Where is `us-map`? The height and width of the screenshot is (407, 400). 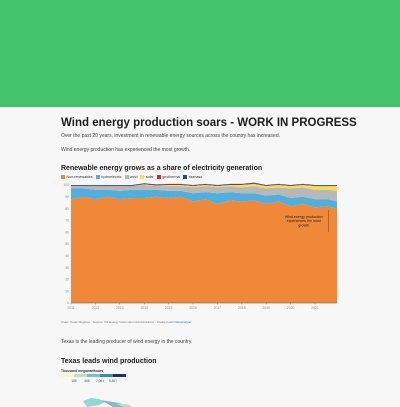
us-map is located at coordinates (108, 402).